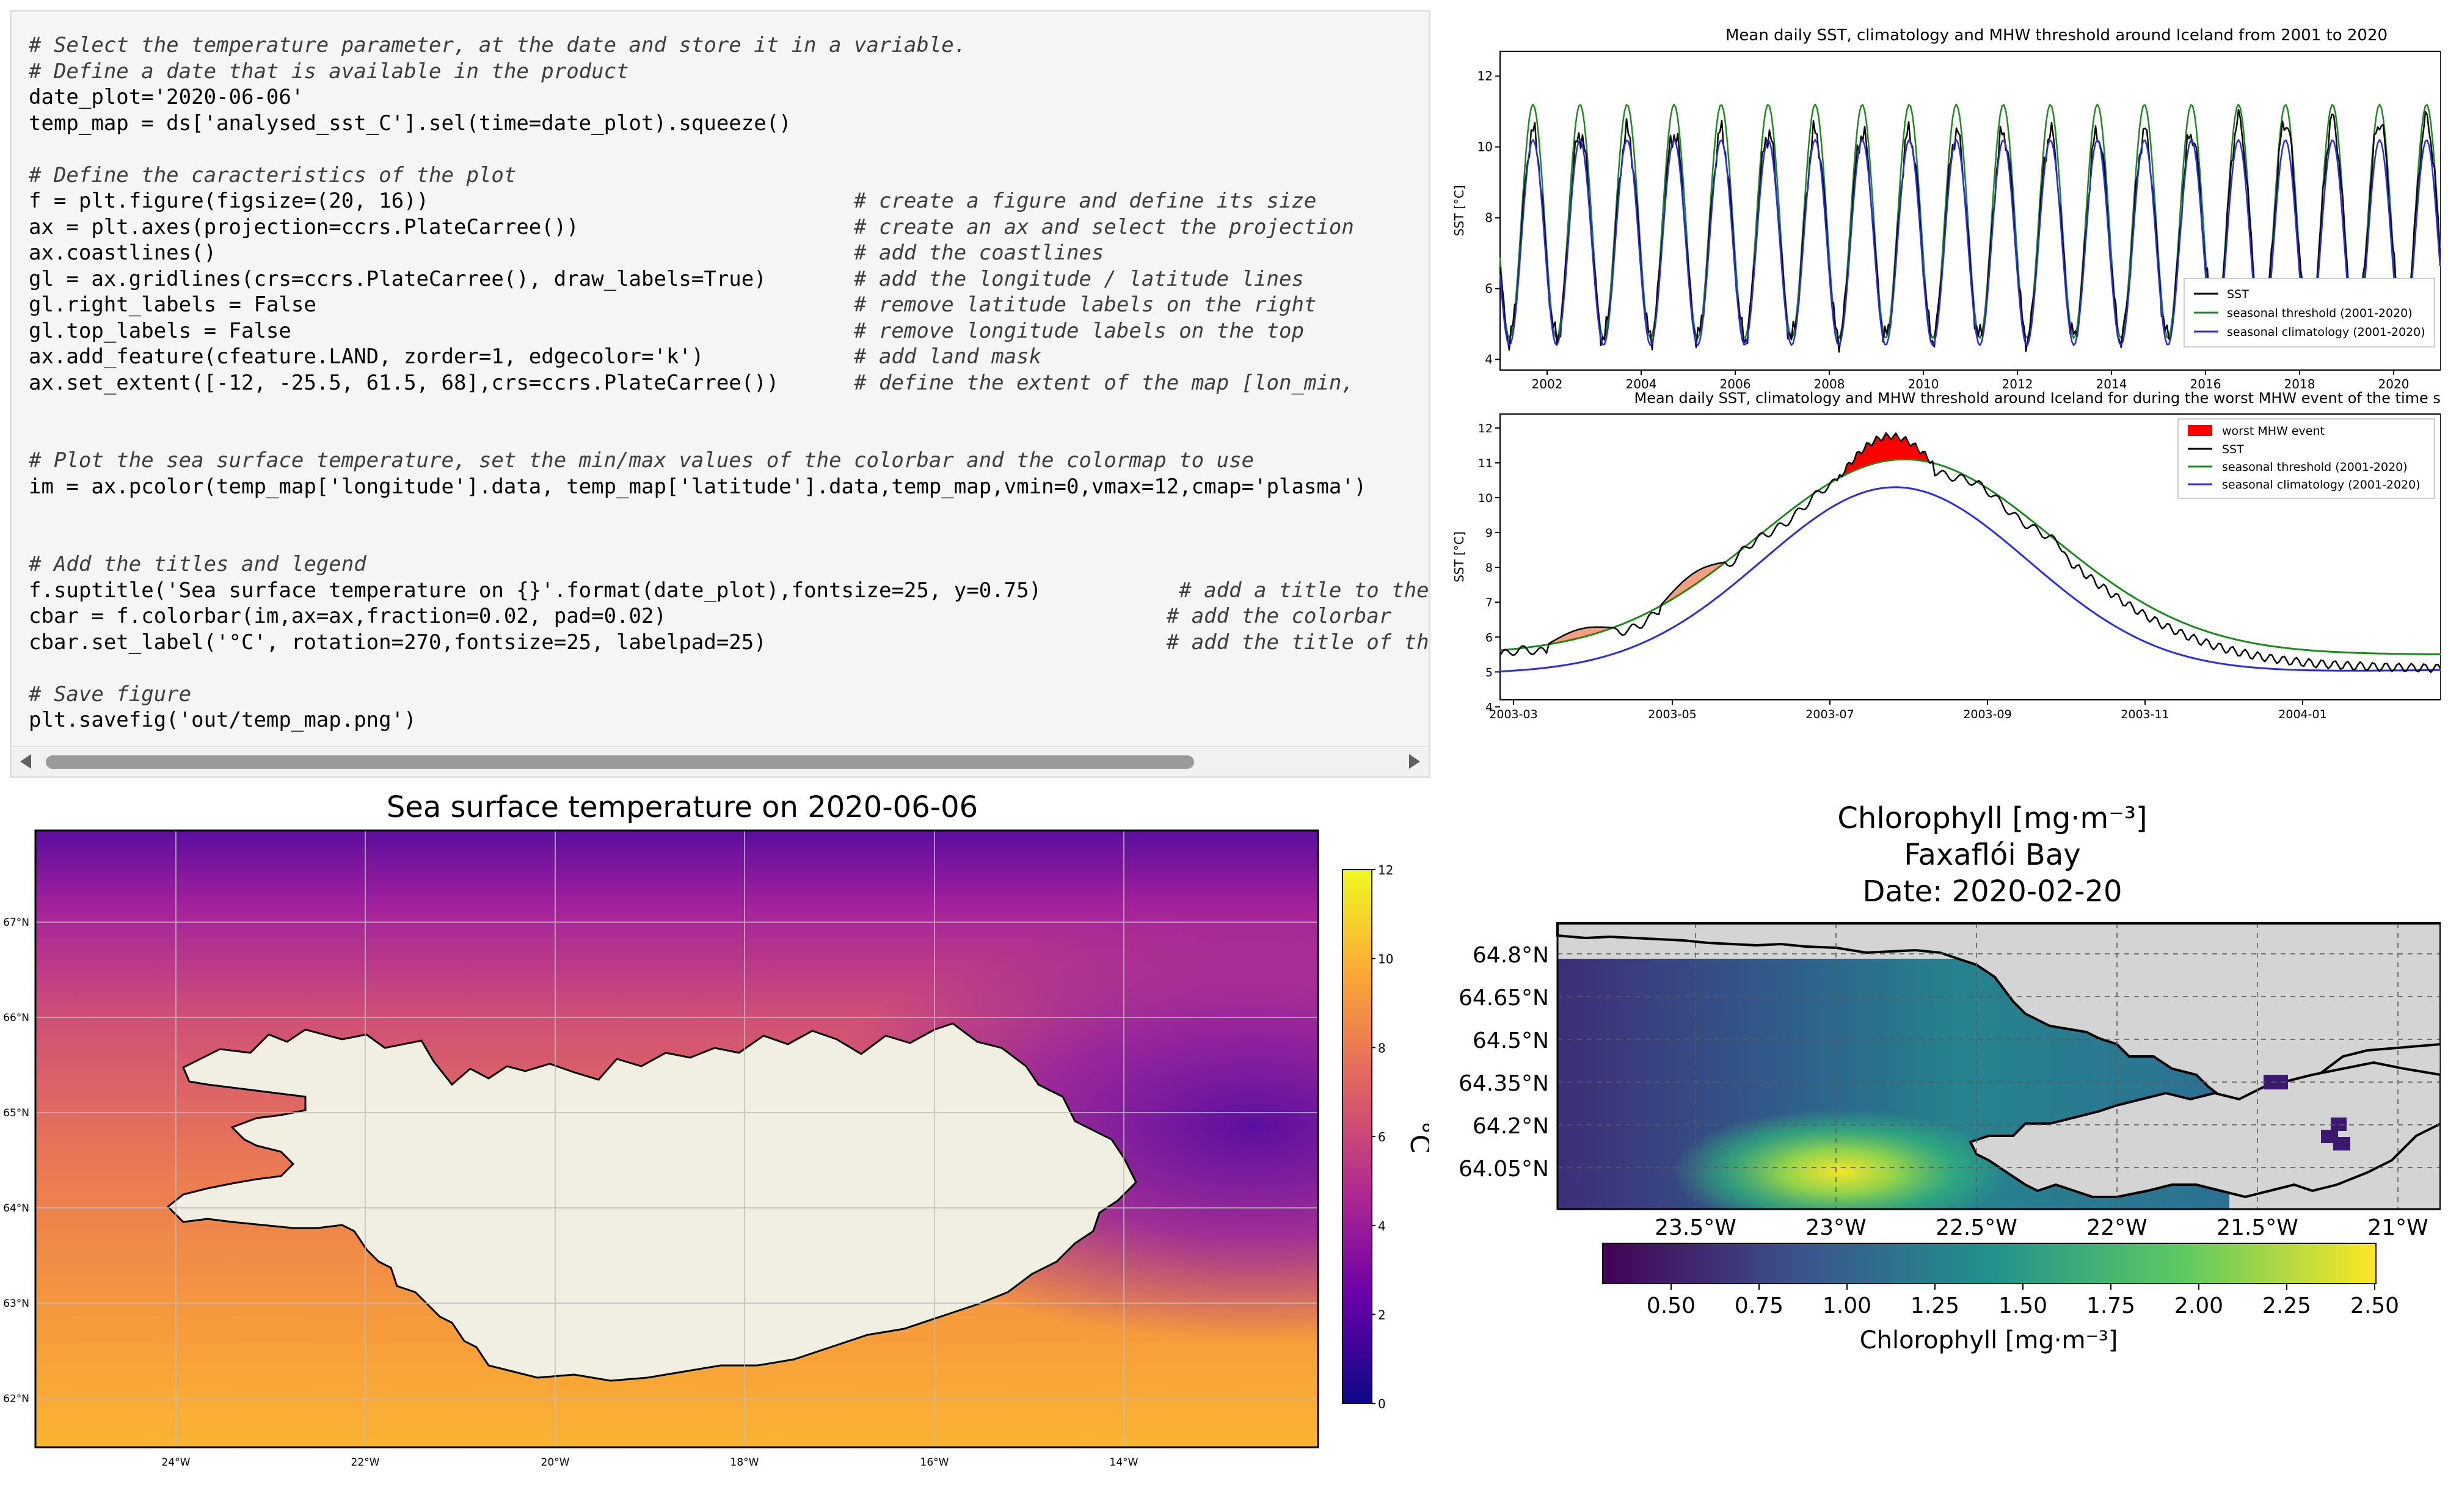 Image resolution: width=2448 pixels, height=1512 pixels. I want to click on horizontal-scrollbar, so click(720, 761).